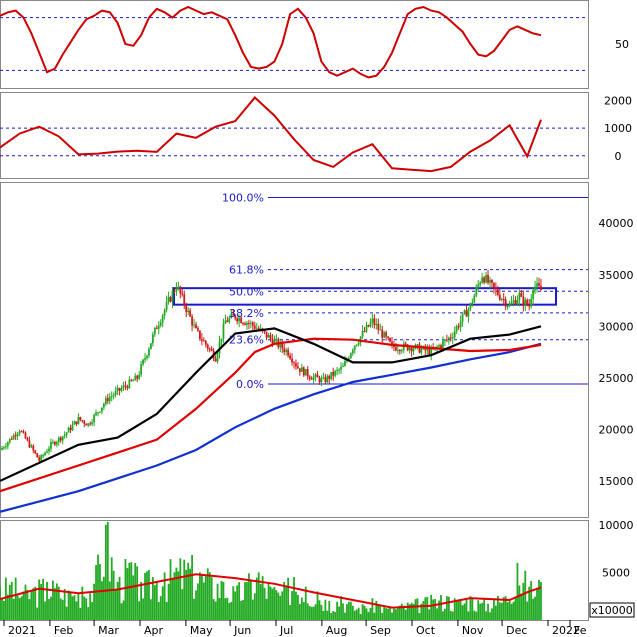 This screenshot has height=637, width=637. What do you see at coordinates (242, 630) in the screenshot?
I see `x-tick-label: Jun` at bounding box center [242, 630].